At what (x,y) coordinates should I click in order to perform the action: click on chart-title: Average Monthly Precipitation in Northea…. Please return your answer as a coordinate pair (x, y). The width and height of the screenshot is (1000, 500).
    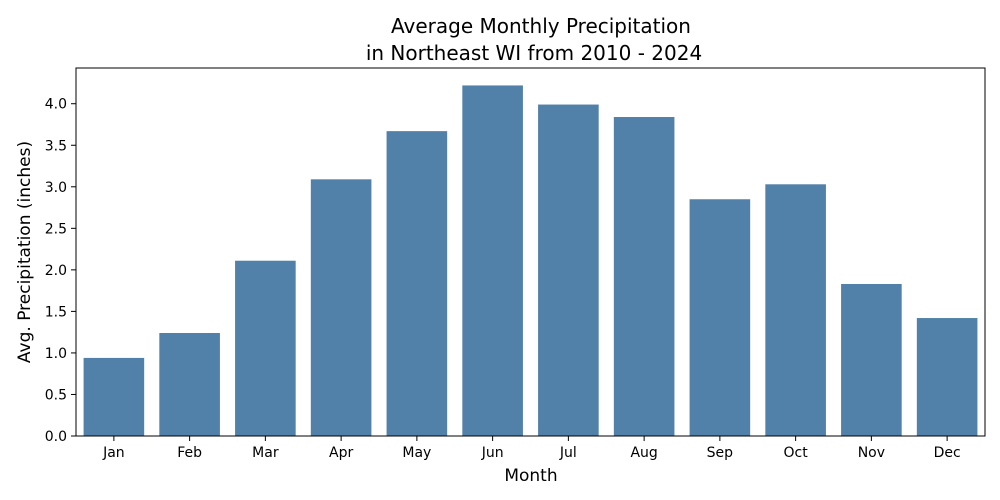
    Looking at the image, I should click on (534, 39).